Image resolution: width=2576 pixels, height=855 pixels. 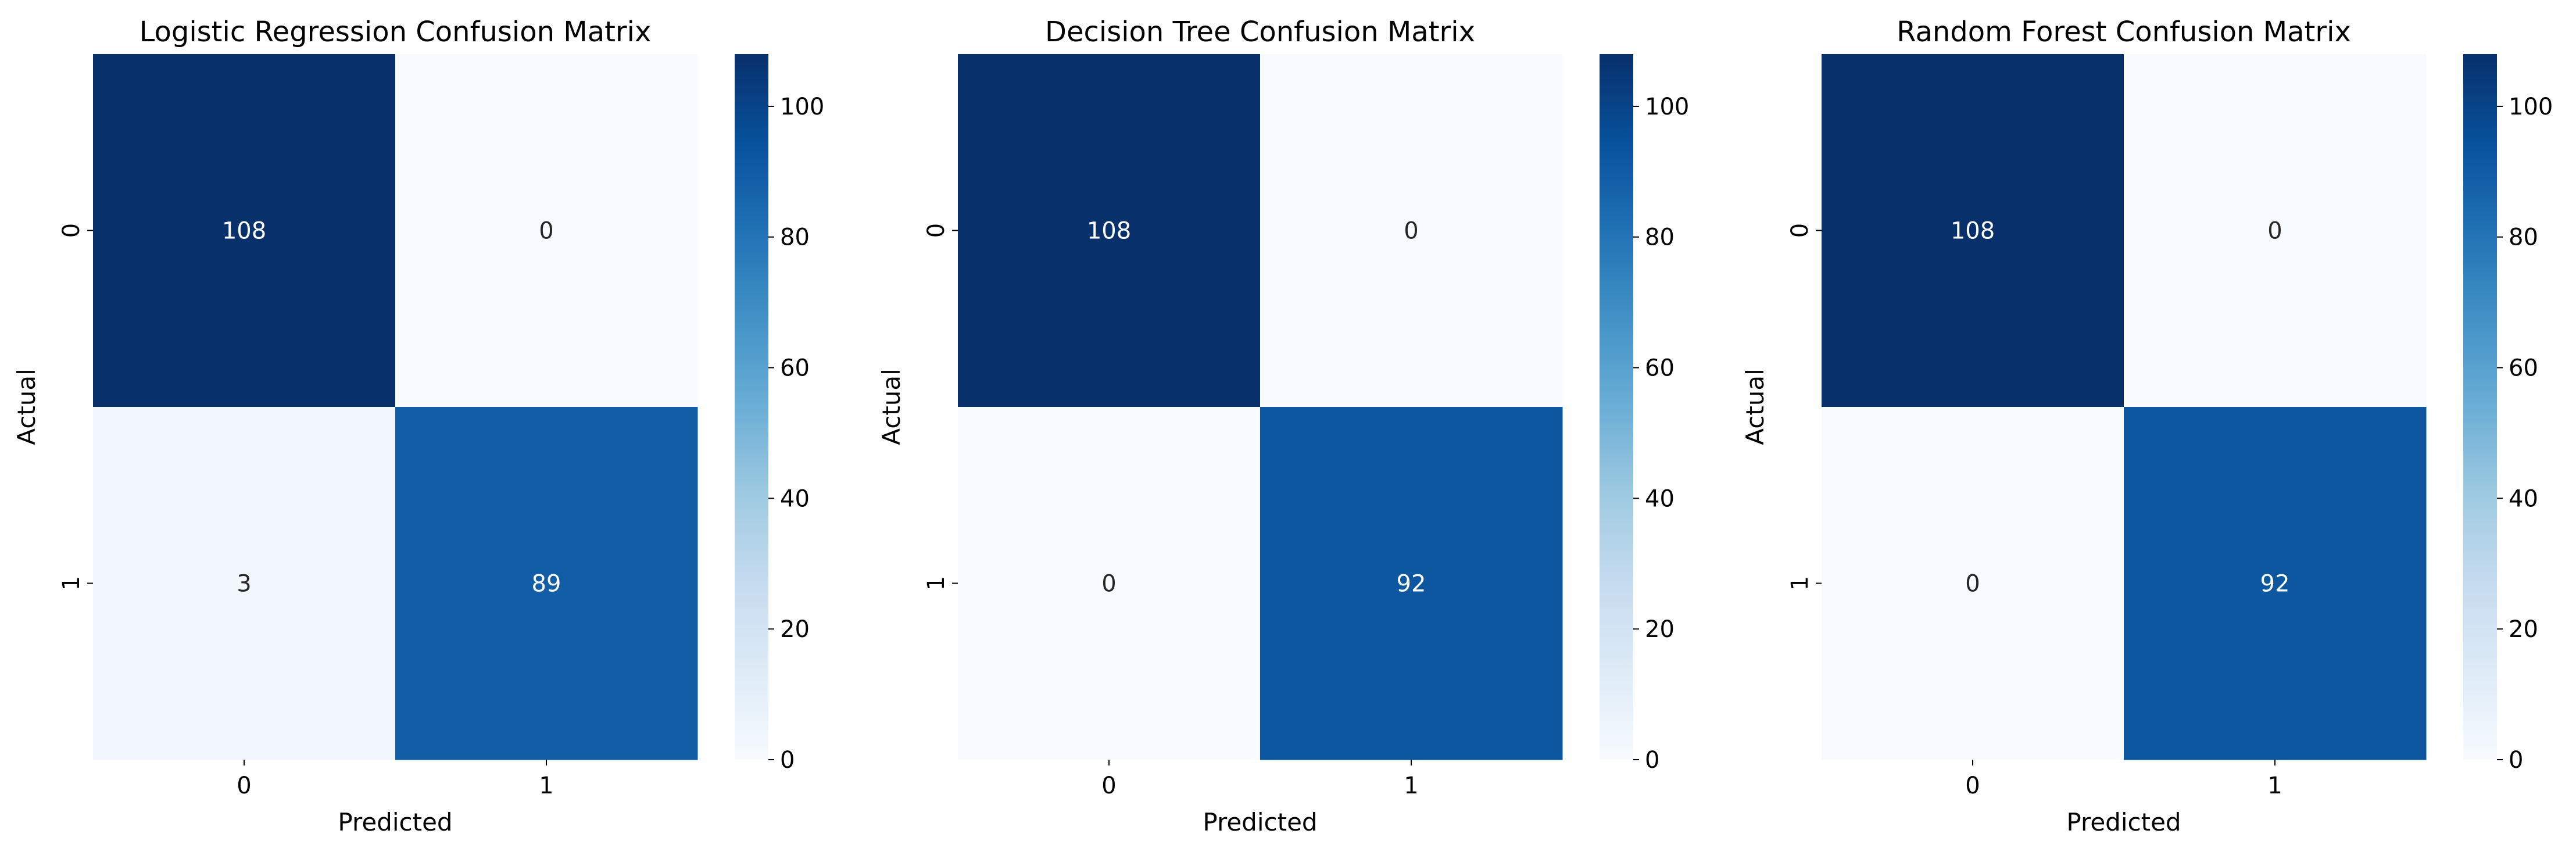 I want to click on cell-value-label: 3, so click(x=244, y=584).